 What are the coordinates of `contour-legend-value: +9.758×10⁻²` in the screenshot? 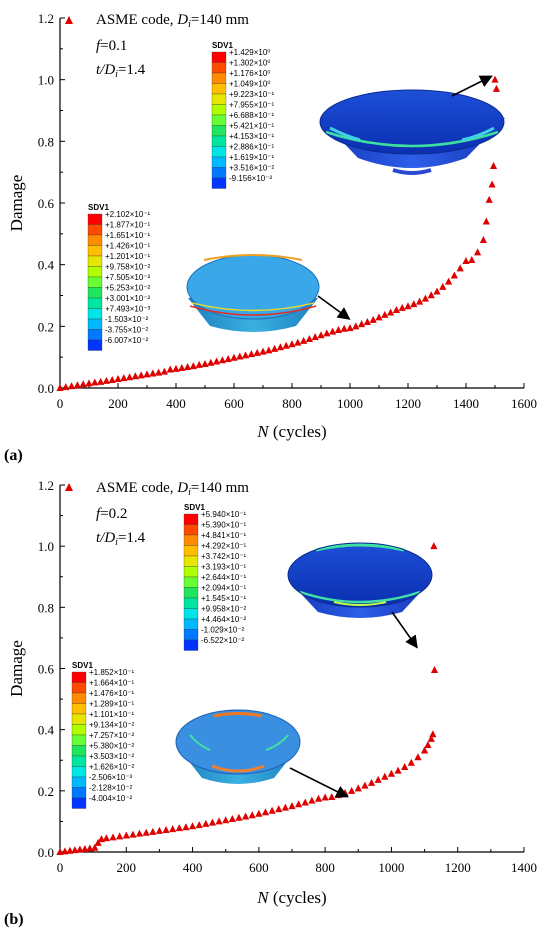 It's located at (127, 267).